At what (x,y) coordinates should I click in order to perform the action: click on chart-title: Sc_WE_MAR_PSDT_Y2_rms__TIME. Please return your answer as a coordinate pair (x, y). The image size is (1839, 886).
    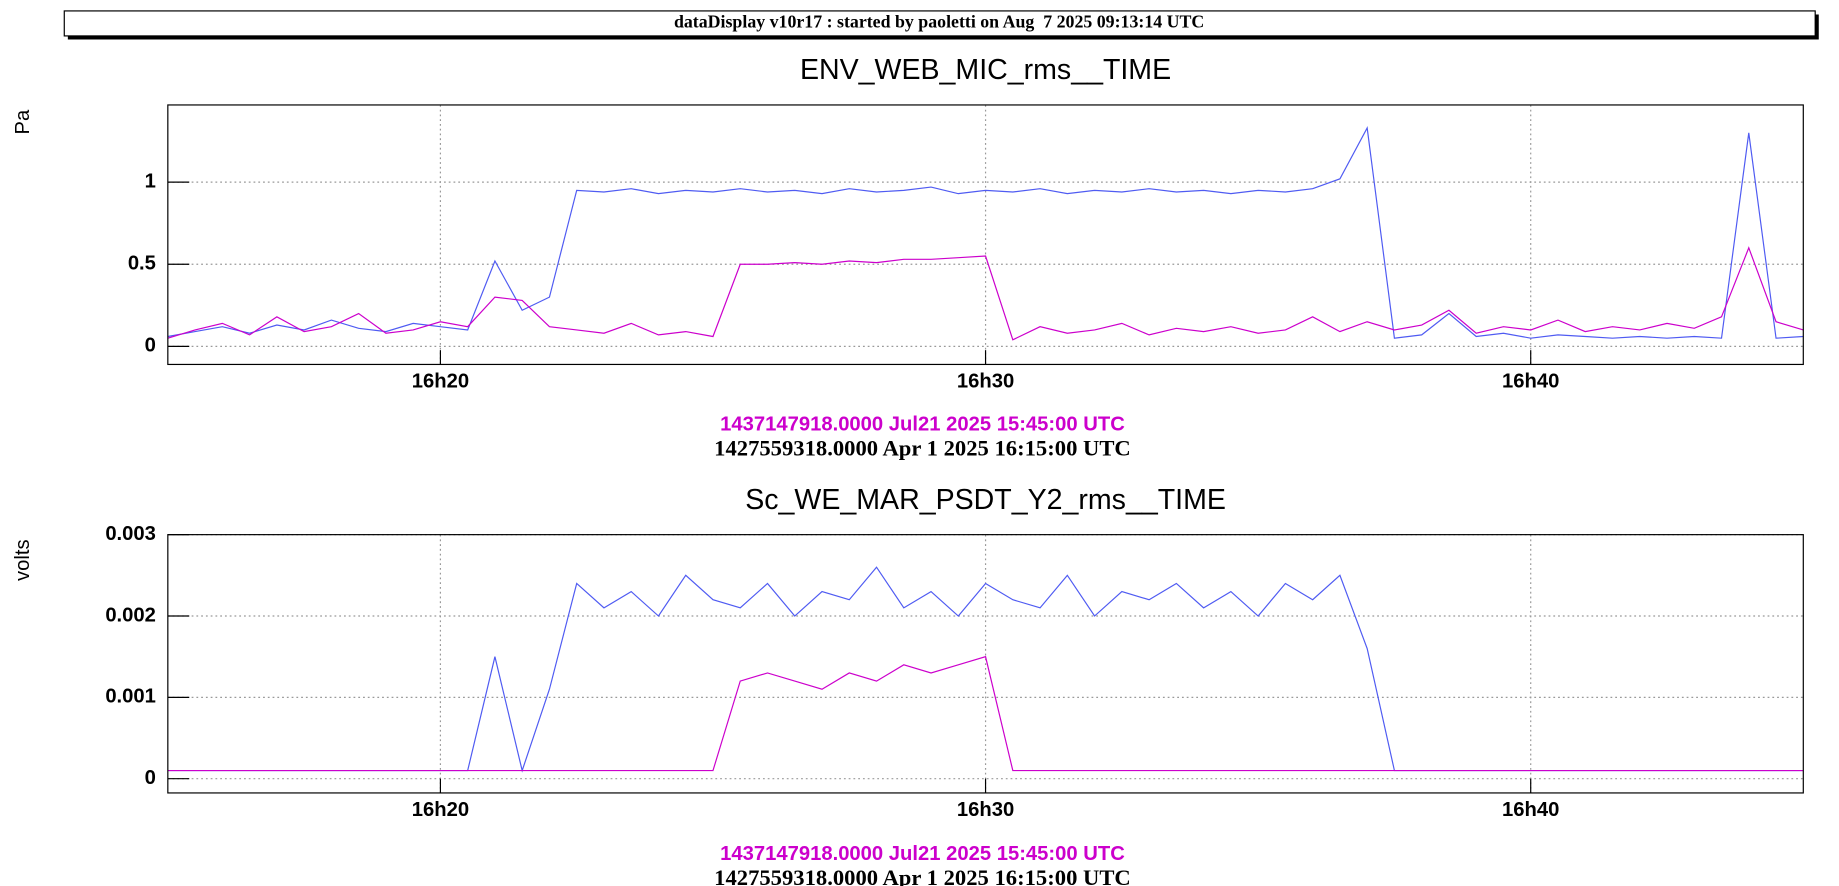
    Looking at the image, I should click on (985, 500).